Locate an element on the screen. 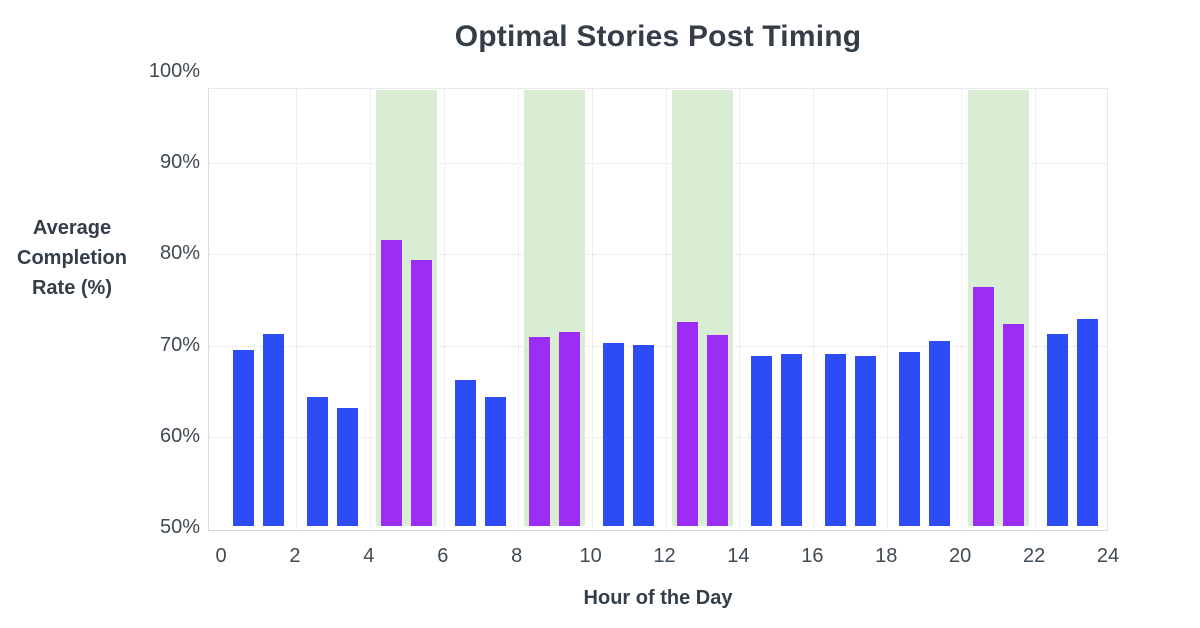 This screenshot has width=1200, height=628. y-tick-label: 100% is located at coordinates (174, 71).